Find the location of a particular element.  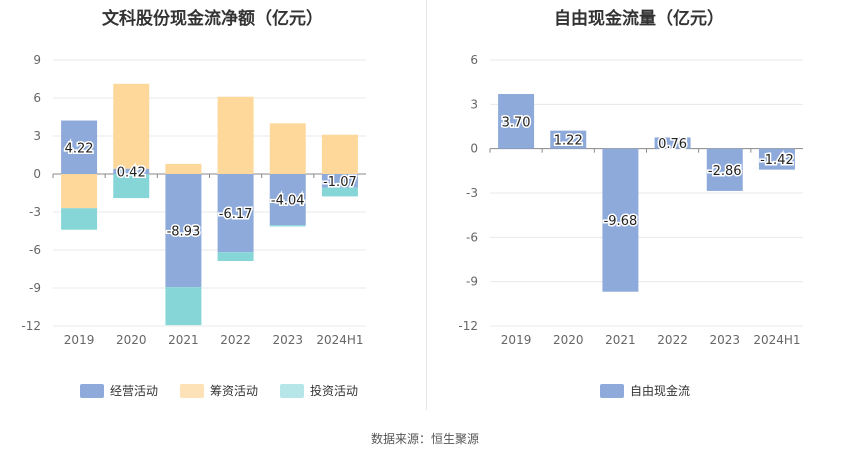

legend-swatch-financing is located at coordinates (192, 390).